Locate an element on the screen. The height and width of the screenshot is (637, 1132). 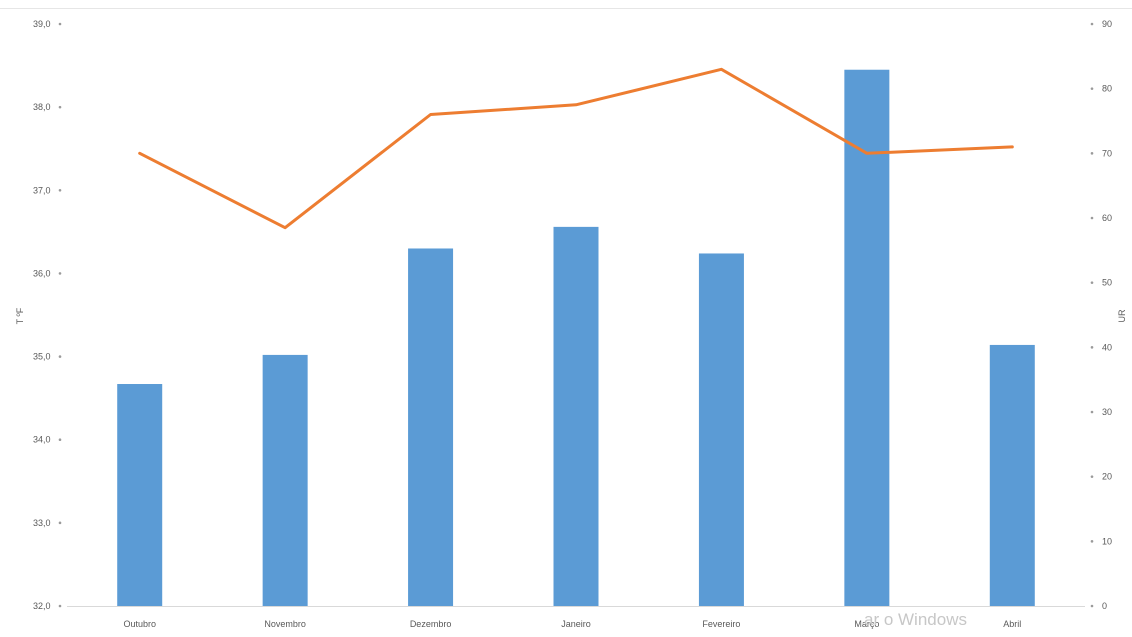
windows-activation-watermark: ar o Windows is located at coordinates (915, 620).